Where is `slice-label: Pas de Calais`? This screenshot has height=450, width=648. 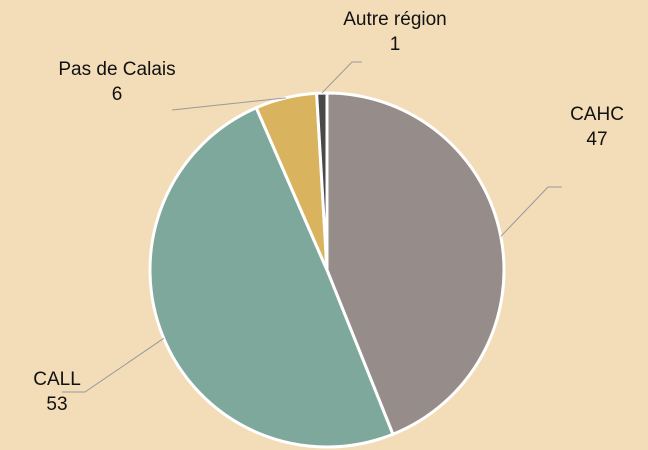 slice-label: Pas de Calais is located at coordinates (116, 69).